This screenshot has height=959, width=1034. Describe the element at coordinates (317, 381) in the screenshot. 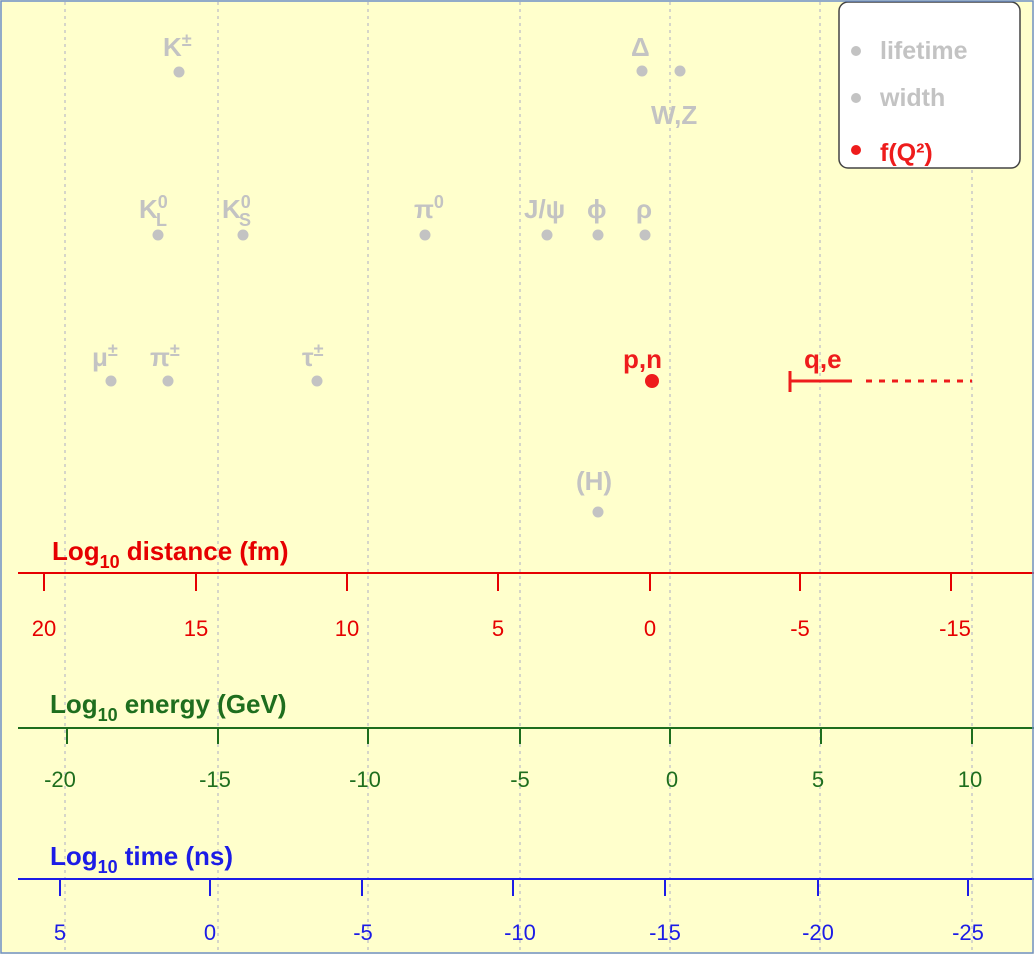

I see `tau-pm-dot` at that location.